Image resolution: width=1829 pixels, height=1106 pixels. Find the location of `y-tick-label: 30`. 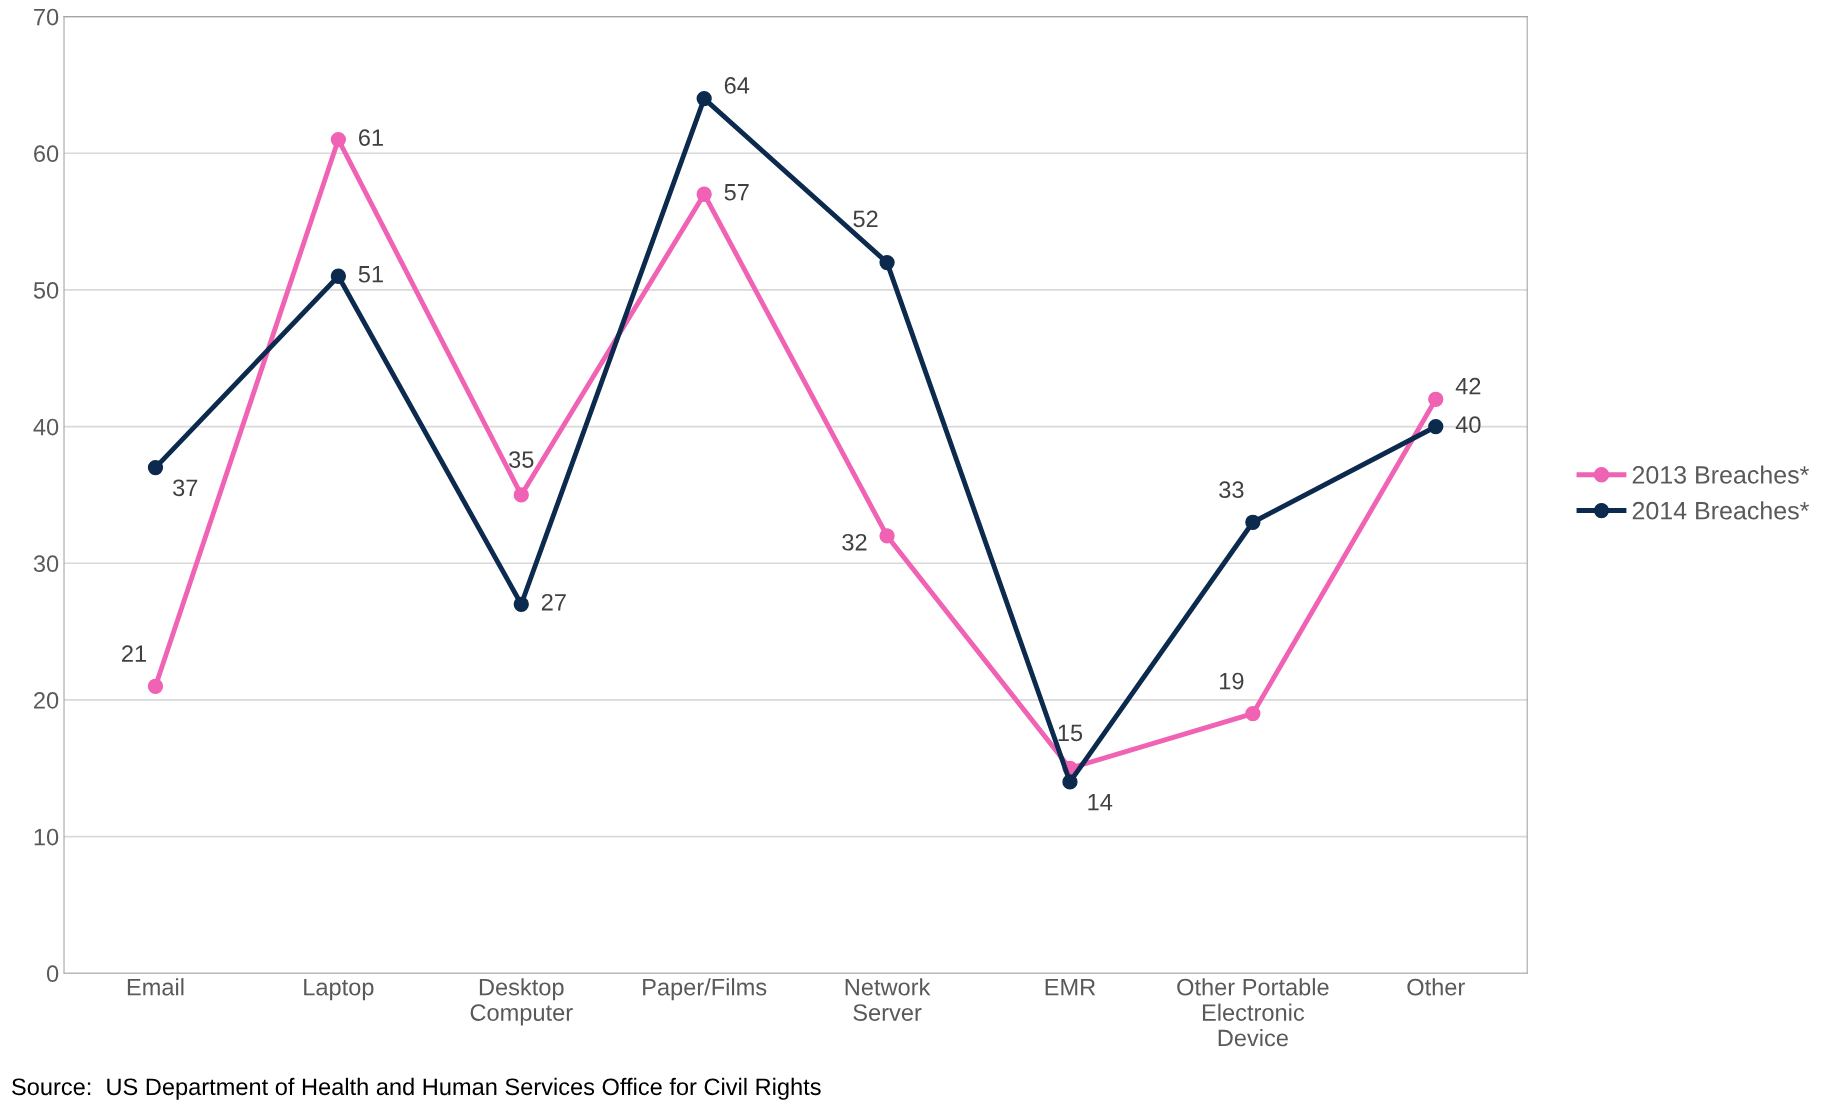

y-tick-label: 30 is located at coordinates (46, 564).